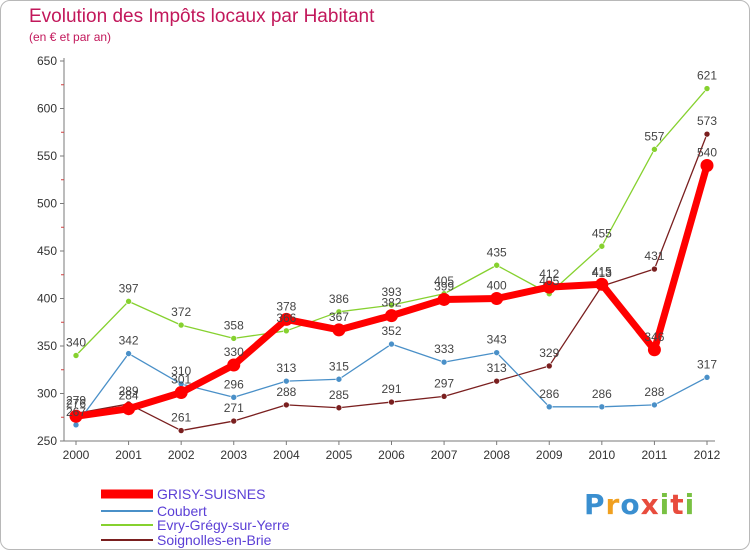  I want to click on data-label: 315, so click(339, 366).